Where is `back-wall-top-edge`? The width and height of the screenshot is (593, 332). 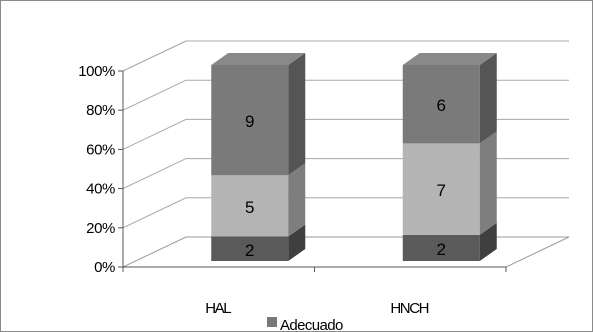 back-wall-top-edge is located at coordinates (345, 56).